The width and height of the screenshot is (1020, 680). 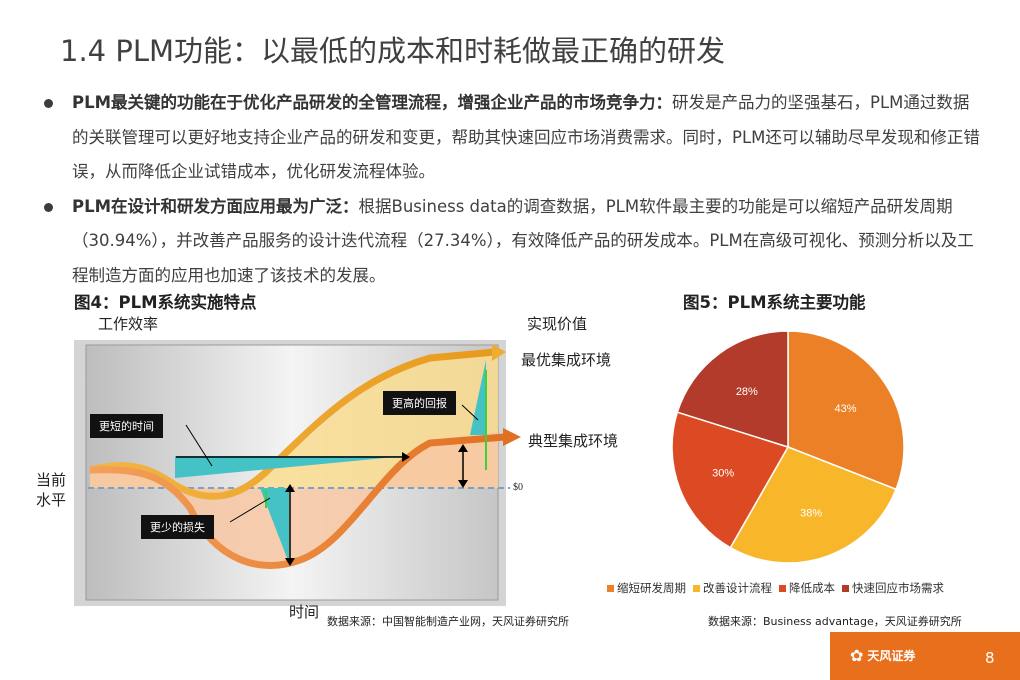 I want to click on legend-item: 快速回应市场需求, so click(x=893, y=588).